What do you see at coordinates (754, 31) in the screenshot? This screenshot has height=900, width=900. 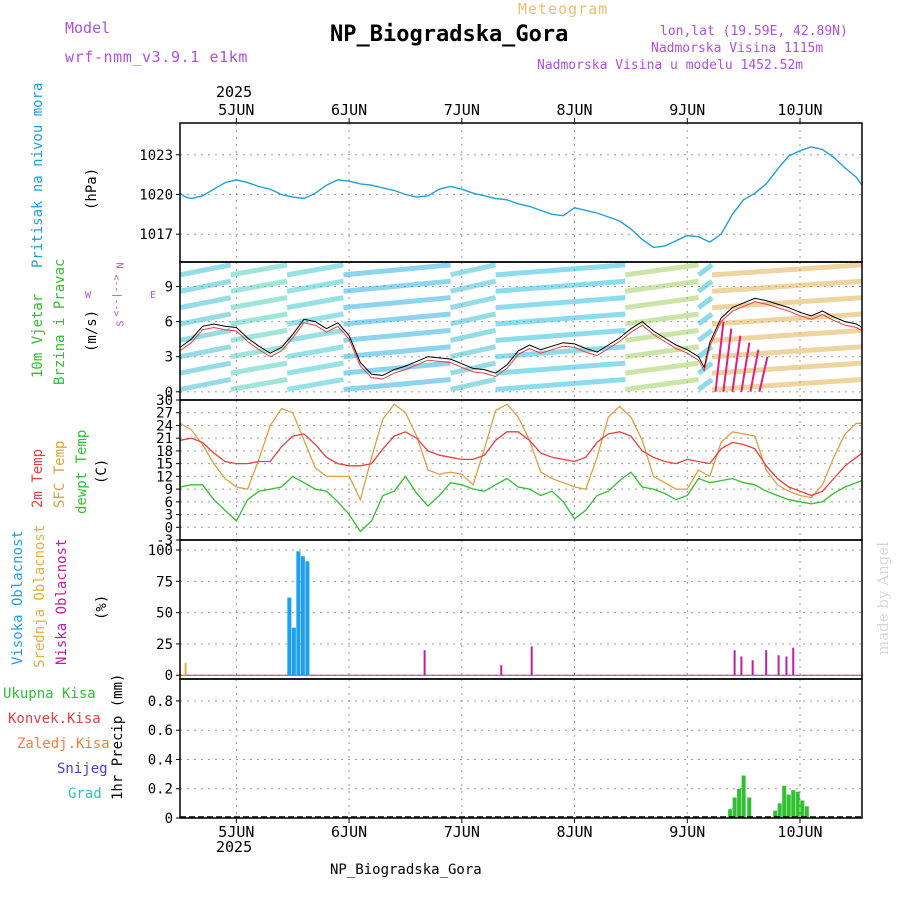 I see `coords-label: lon,lat (19.59E, 42.89N)` at bounding box center [754, 31].